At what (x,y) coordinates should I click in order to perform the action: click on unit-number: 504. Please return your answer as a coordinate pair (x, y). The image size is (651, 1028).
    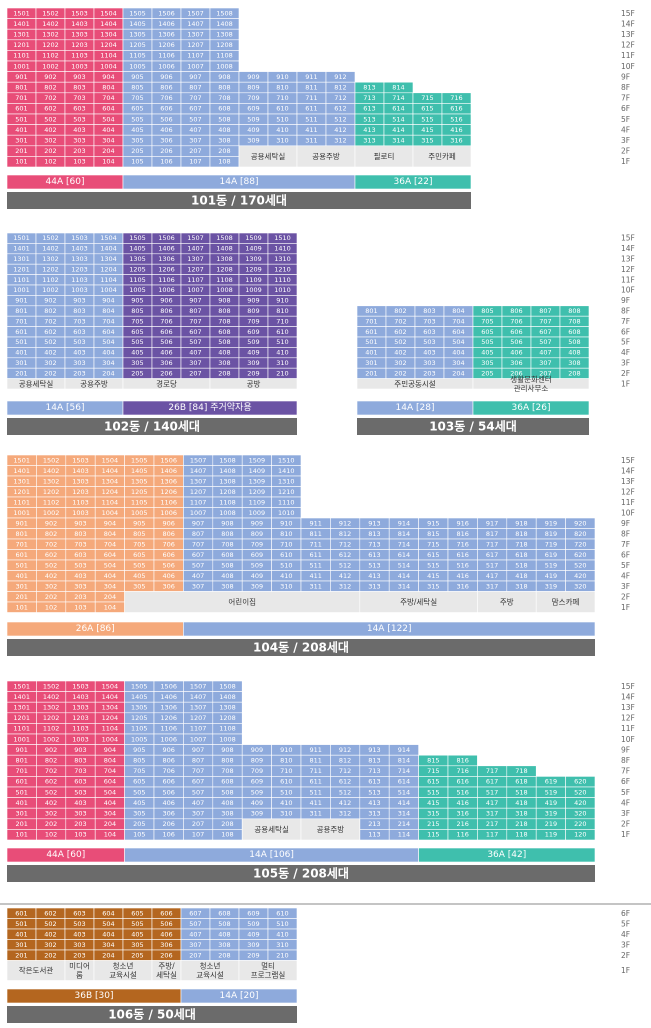
    Looking at the image, I should click on (458, 342).